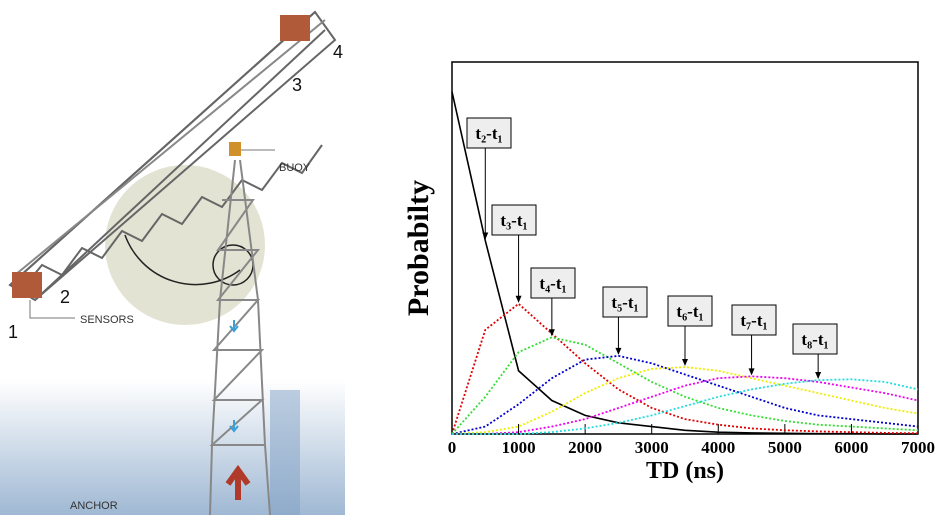 The image size is (943, 515). I want to click on annotation-label: t₅-t₁, so click(624, 302).